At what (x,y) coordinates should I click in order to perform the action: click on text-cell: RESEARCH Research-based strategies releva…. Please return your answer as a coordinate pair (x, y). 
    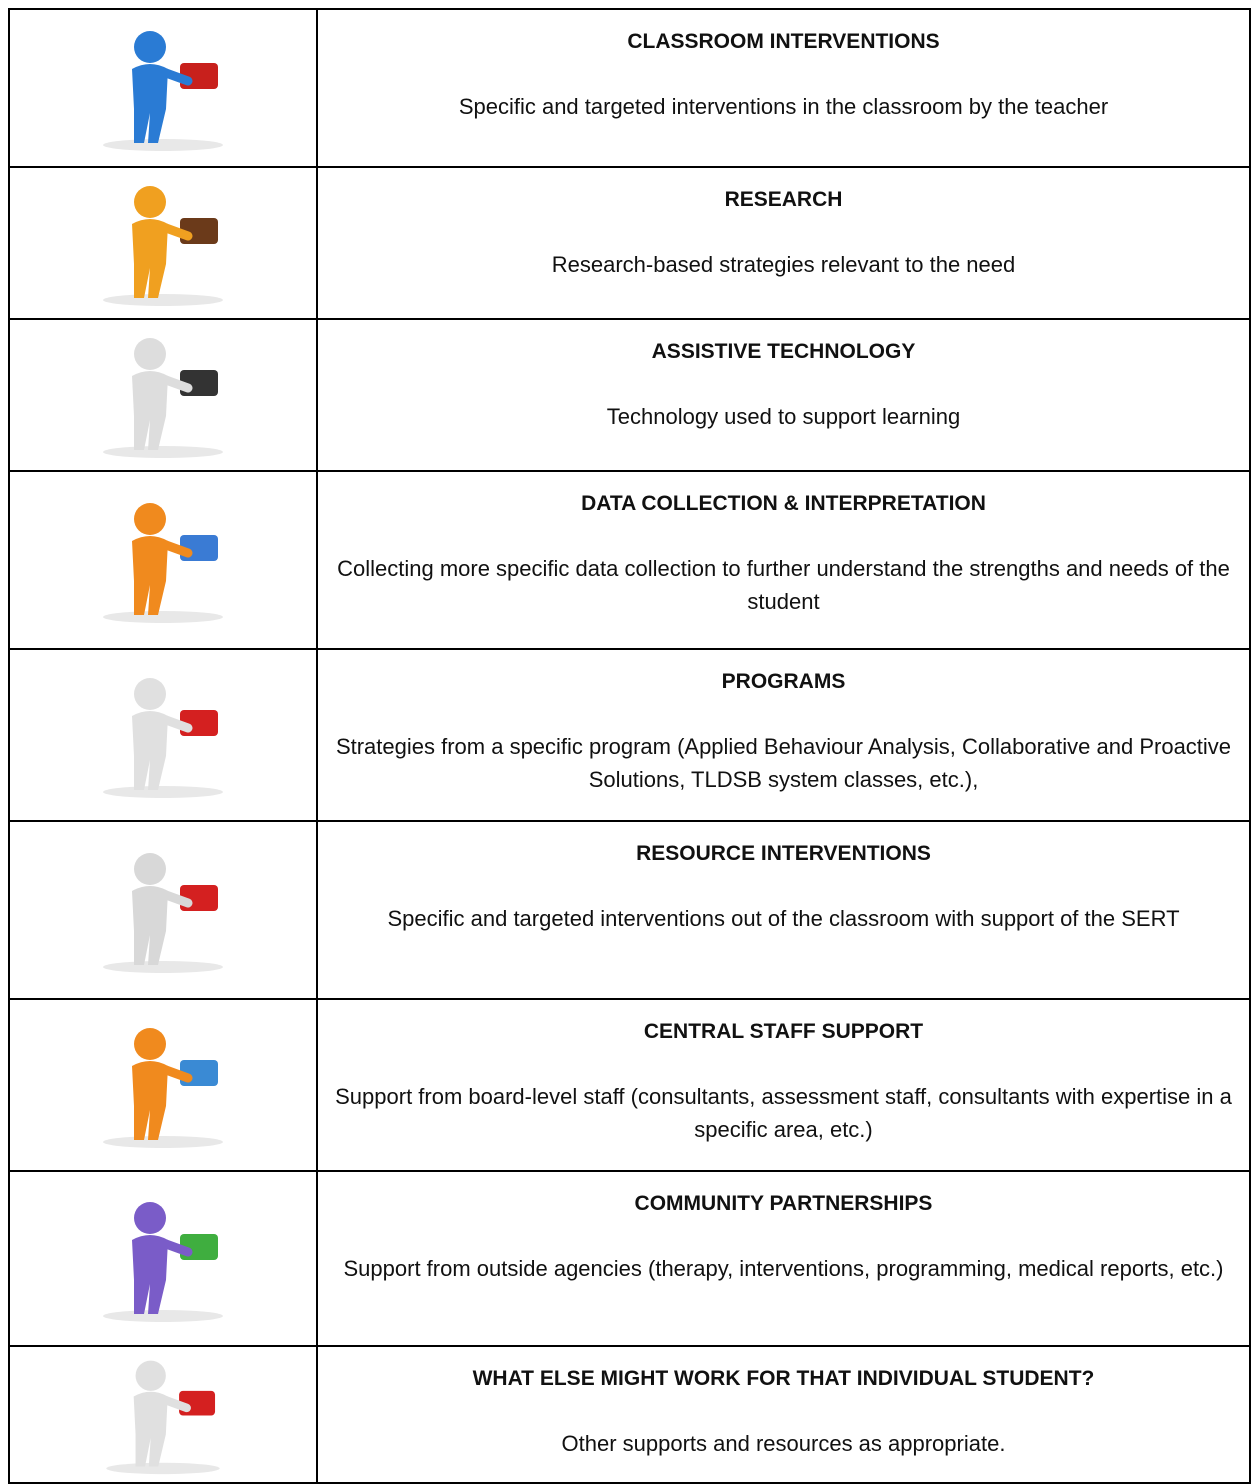
    Looking at the image, I should click on (783, 243).